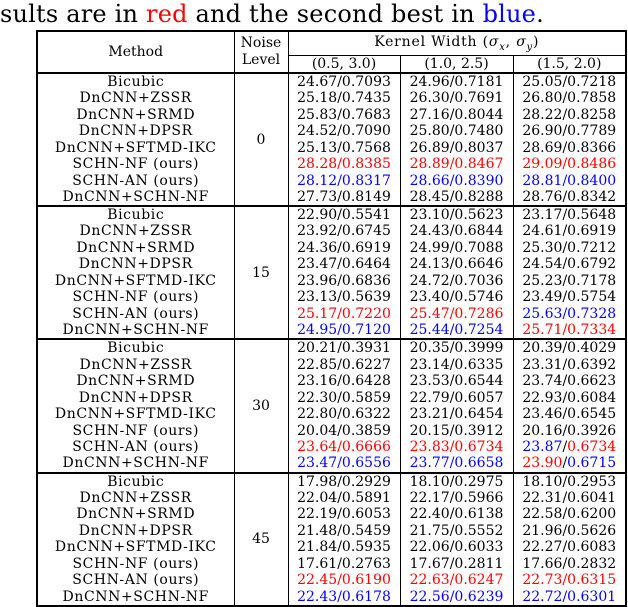 The width and height of the screenshot is (628, 607). I want to click on psnr-value: 18.10, so click(542, 481).